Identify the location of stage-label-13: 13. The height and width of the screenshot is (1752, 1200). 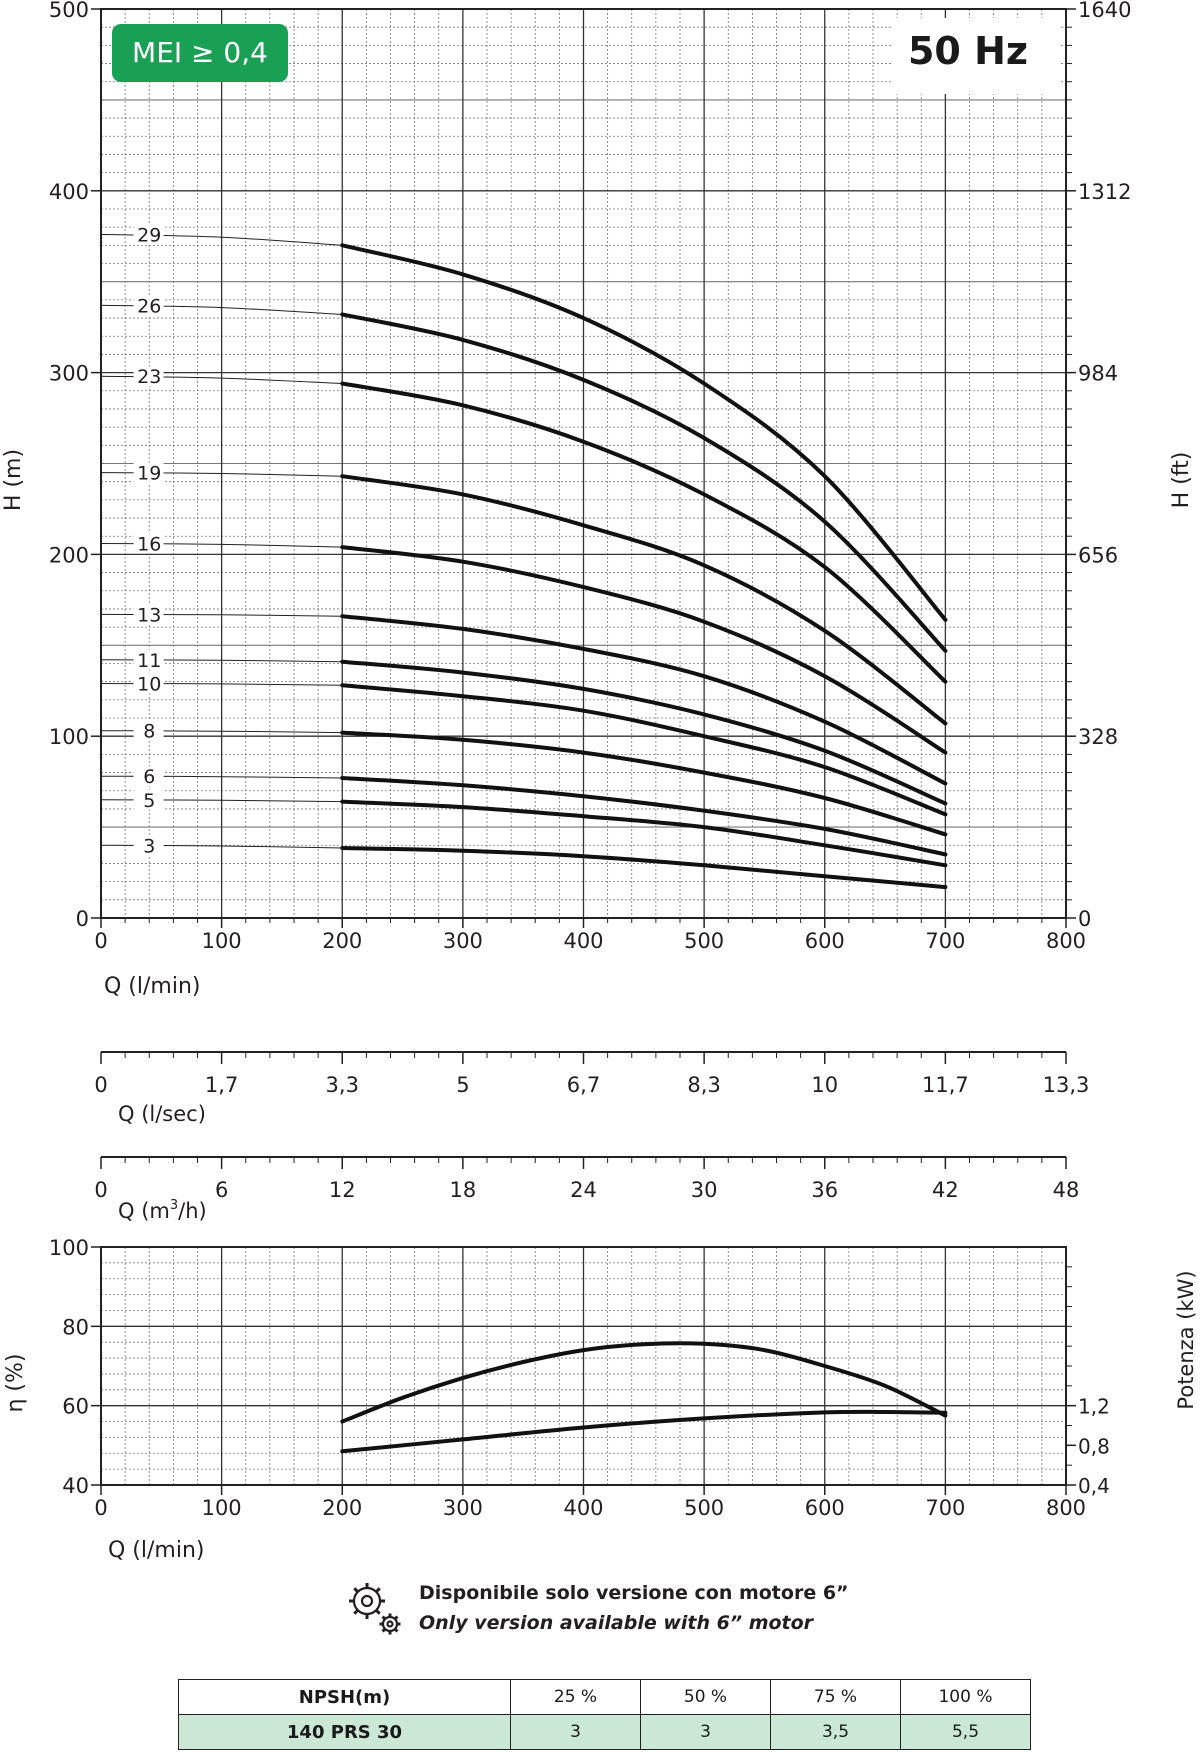
(149, 615).